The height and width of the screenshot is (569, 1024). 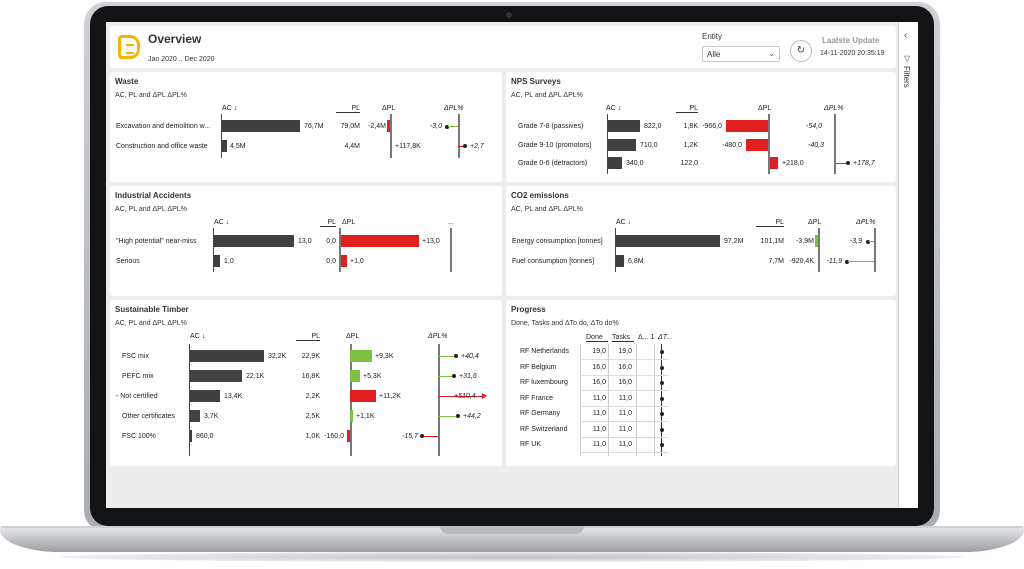 I want to click on row-label: Serious, so click(x=128, y=261).